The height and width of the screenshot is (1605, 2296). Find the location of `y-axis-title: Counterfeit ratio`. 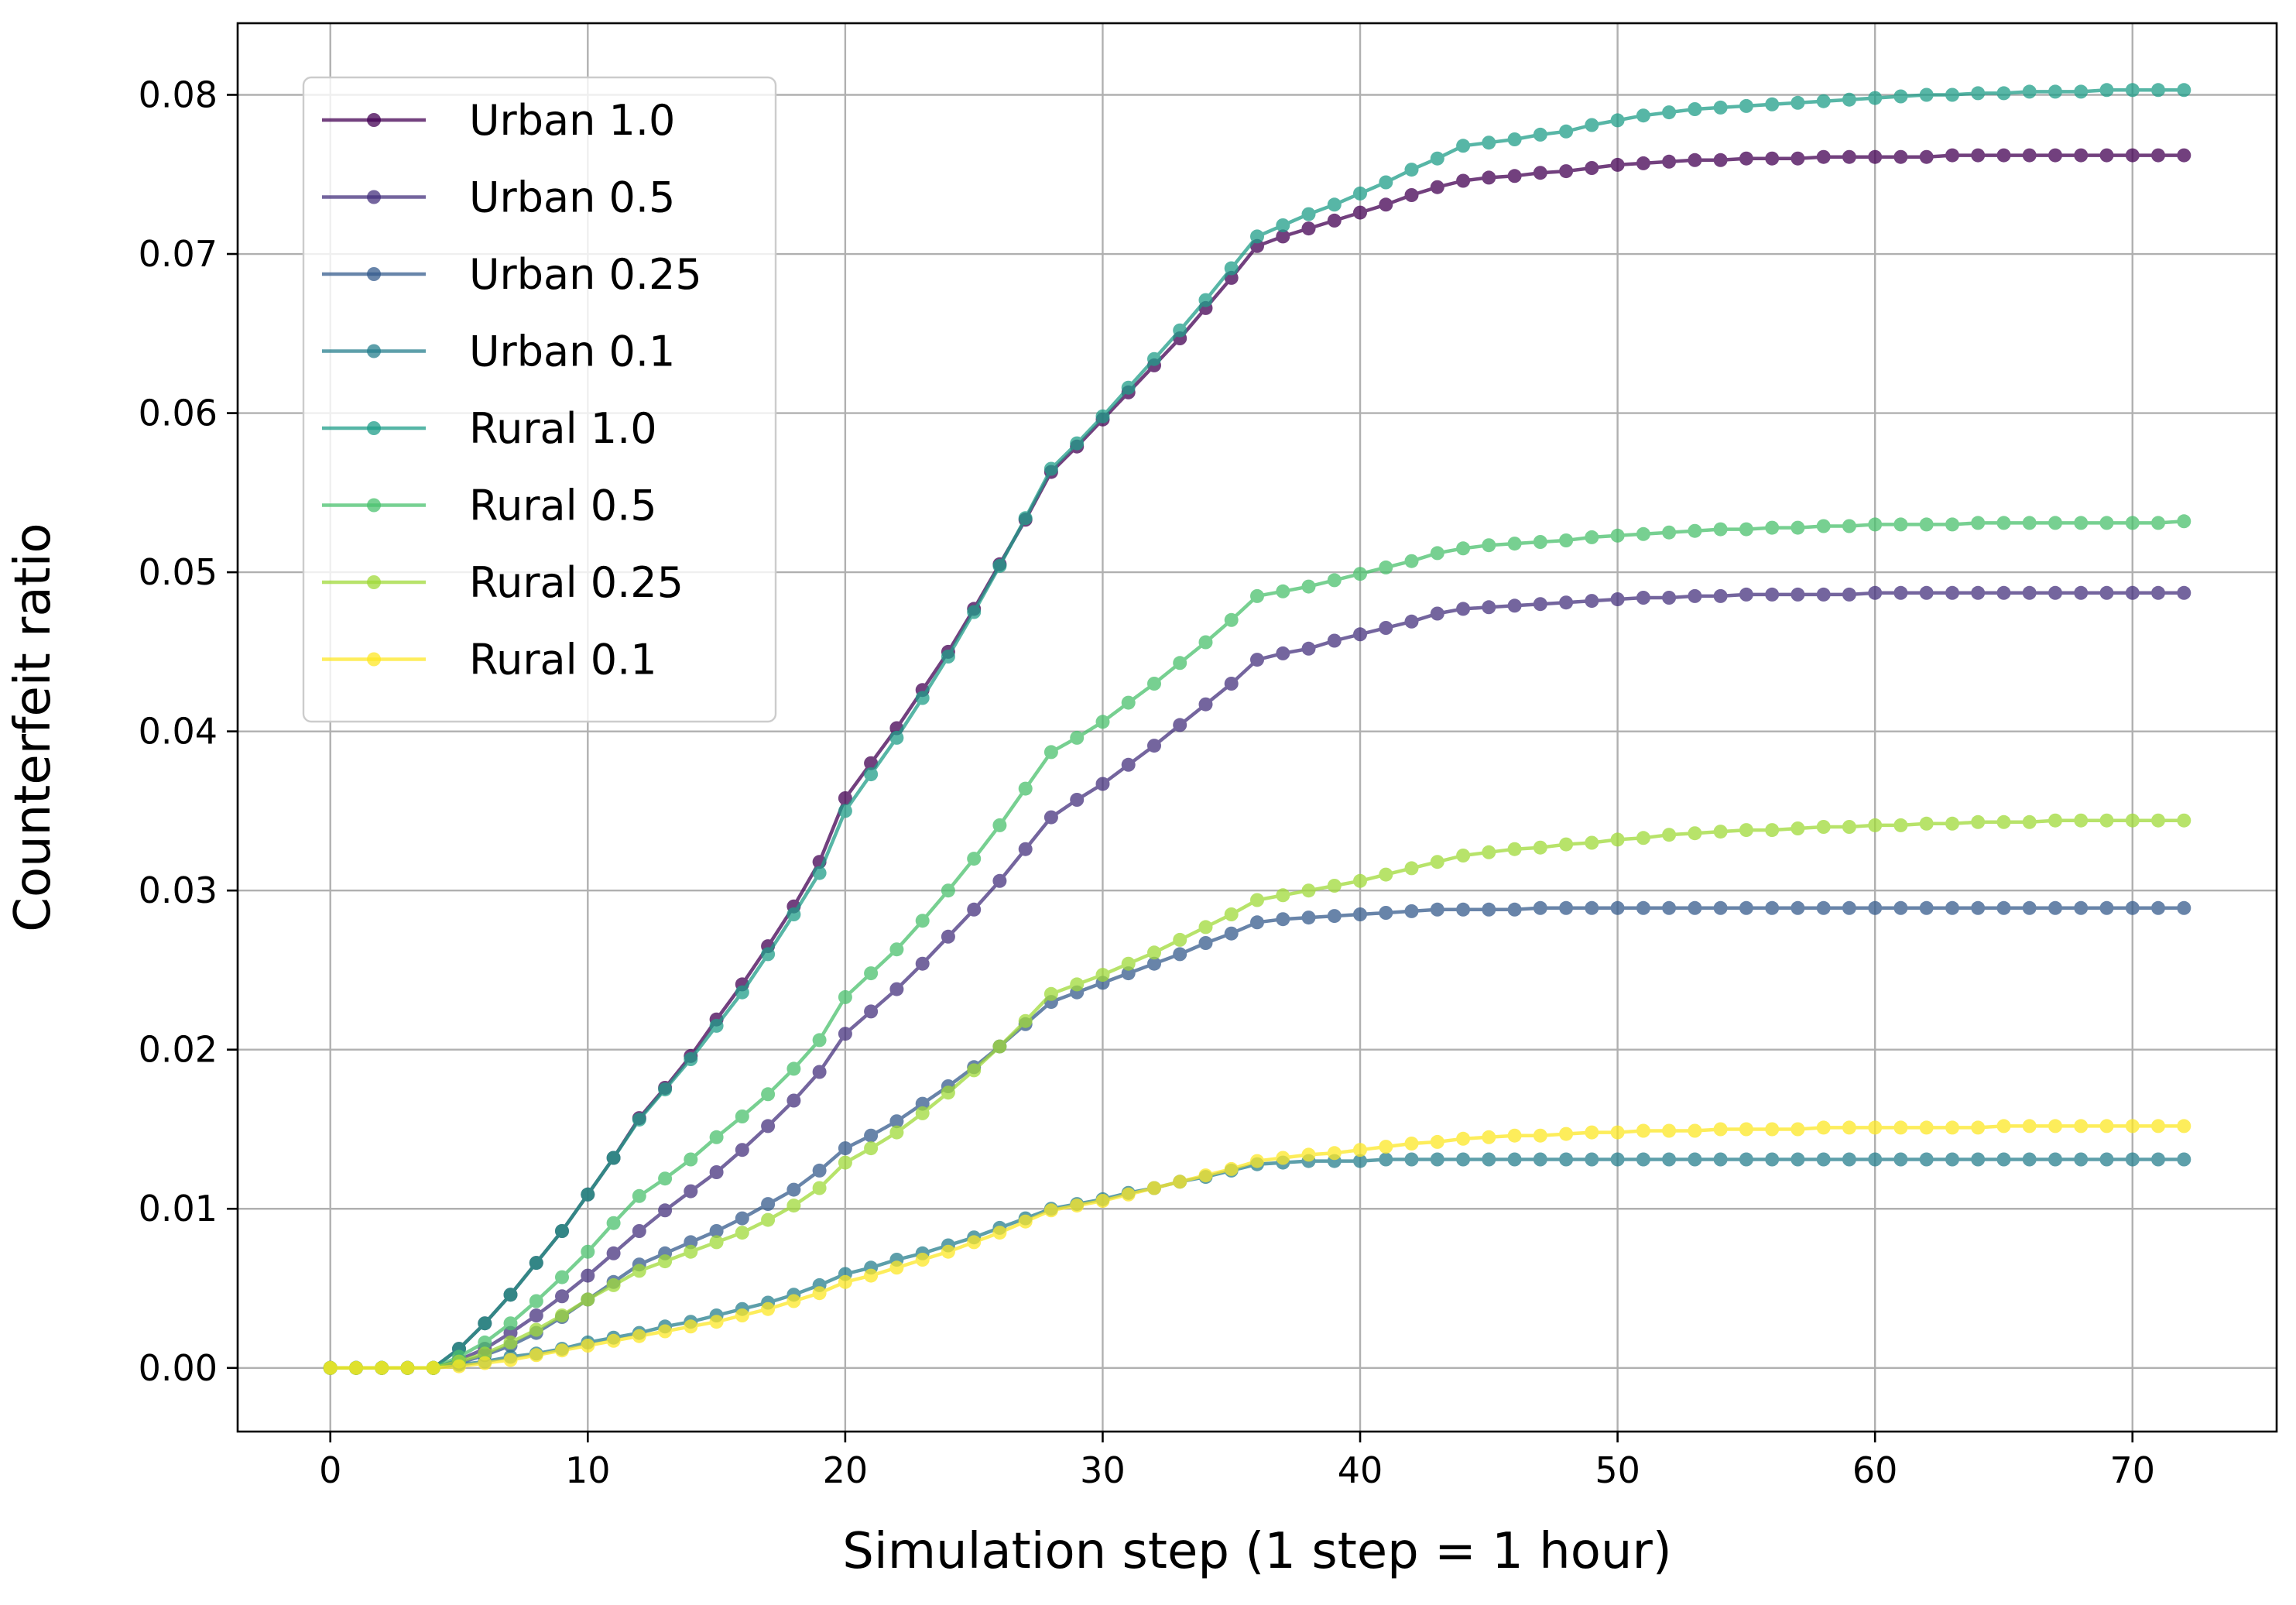

y-axis-title: Counterfeit ratio is located at coordinates (33, 727).